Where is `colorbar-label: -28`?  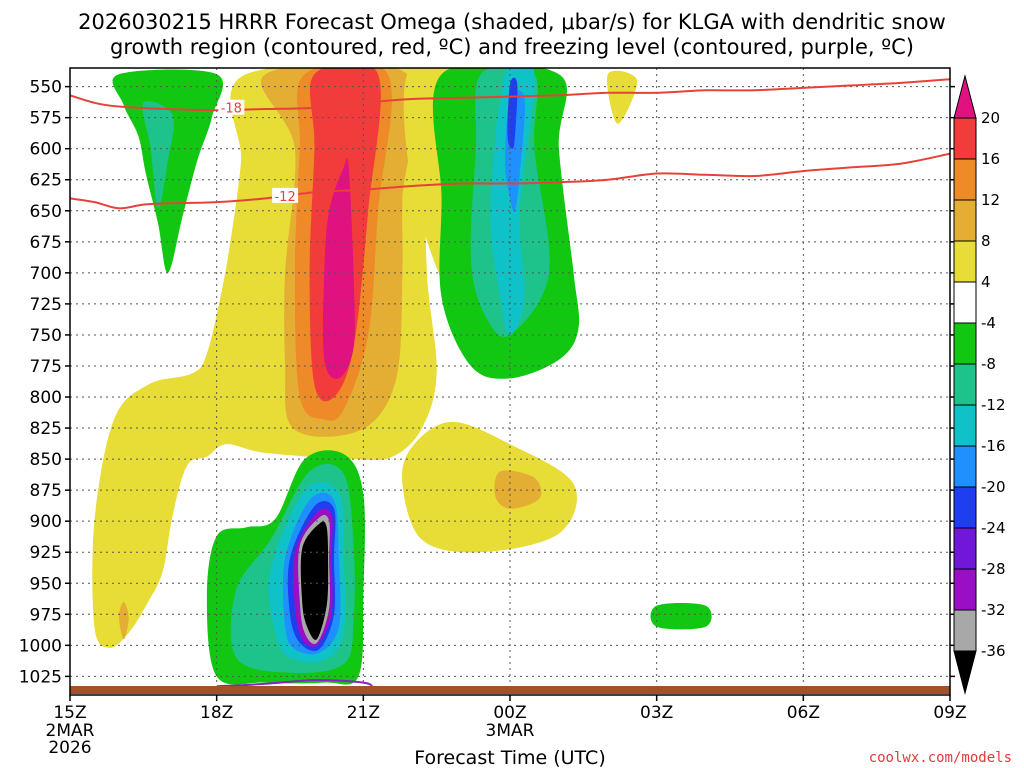
colorbar-label: -28 is located at coordinates (993, 569).